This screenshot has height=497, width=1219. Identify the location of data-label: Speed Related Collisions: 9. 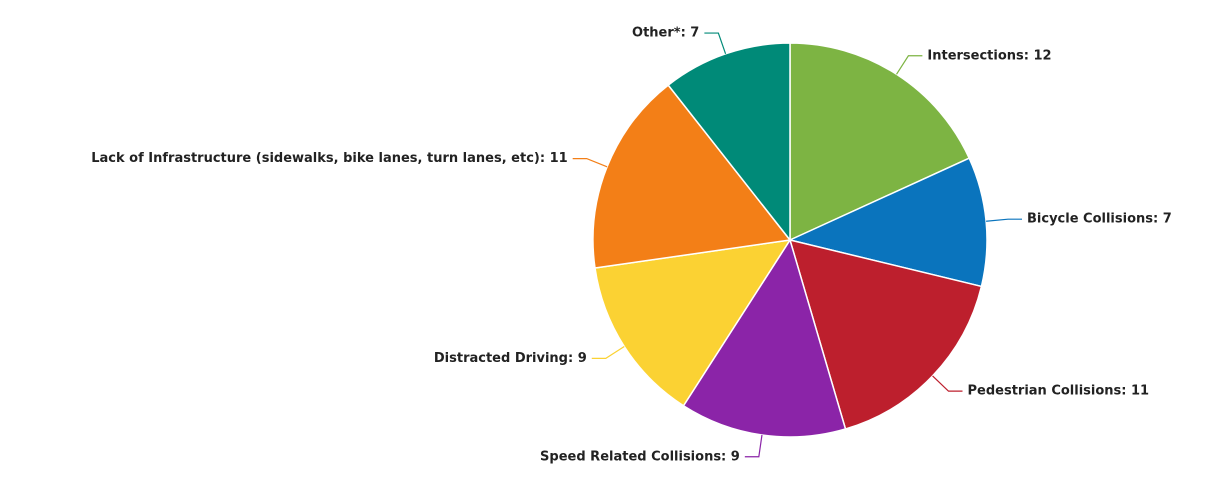
(640, 456).